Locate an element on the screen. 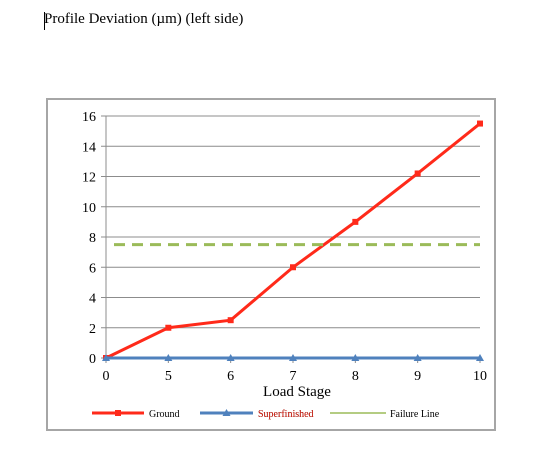  legend-label-ground: Ground is located at coordinates (164, 414).